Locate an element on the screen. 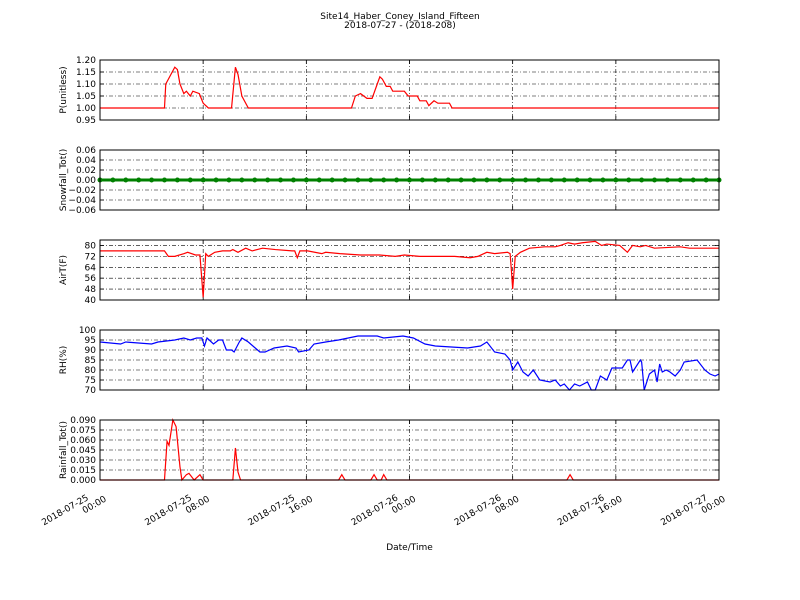  y-tick-label: 1.10 is located at coordinates (86, 85).